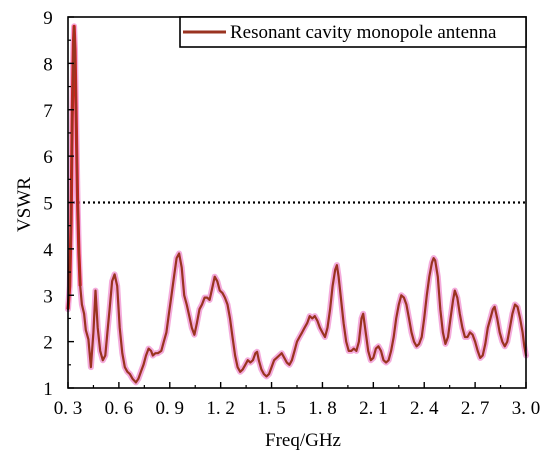 This screenshot has height=454, width=550. Describe the element at coordinates (48, 296) in the screenshot. I see `y-tick-label: 3` at that location.